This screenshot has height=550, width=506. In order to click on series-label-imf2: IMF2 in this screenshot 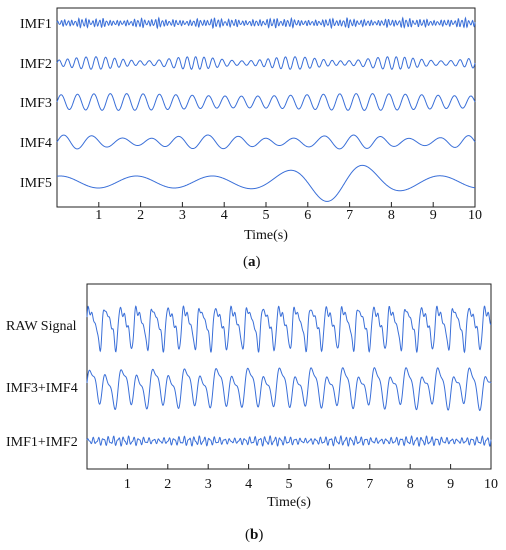, I will do `click(36, 64)`.